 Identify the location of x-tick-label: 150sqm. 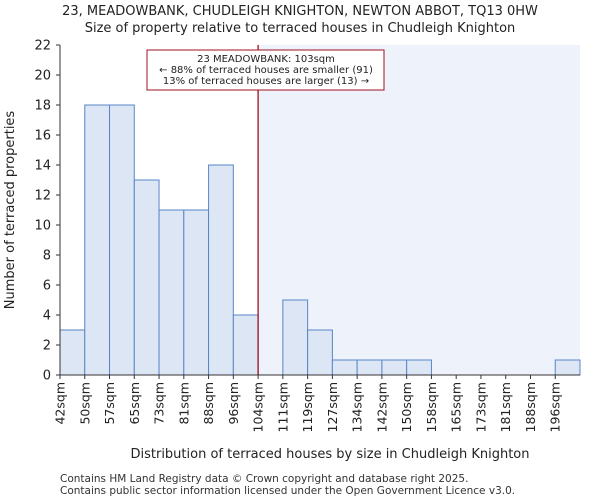
(406, 407).